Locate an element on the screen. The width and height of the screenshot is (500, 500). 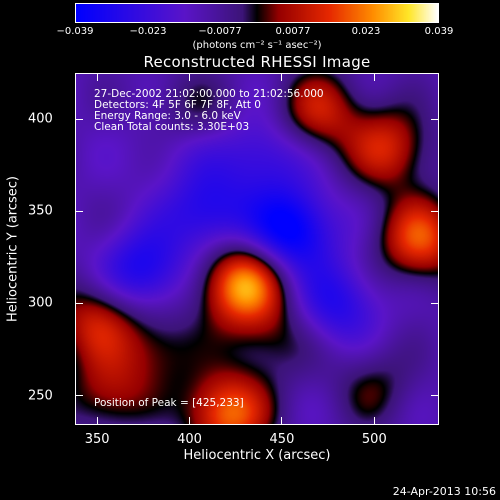
colorbar-tick-label: 0.023 is located at coordinates (366, 31).